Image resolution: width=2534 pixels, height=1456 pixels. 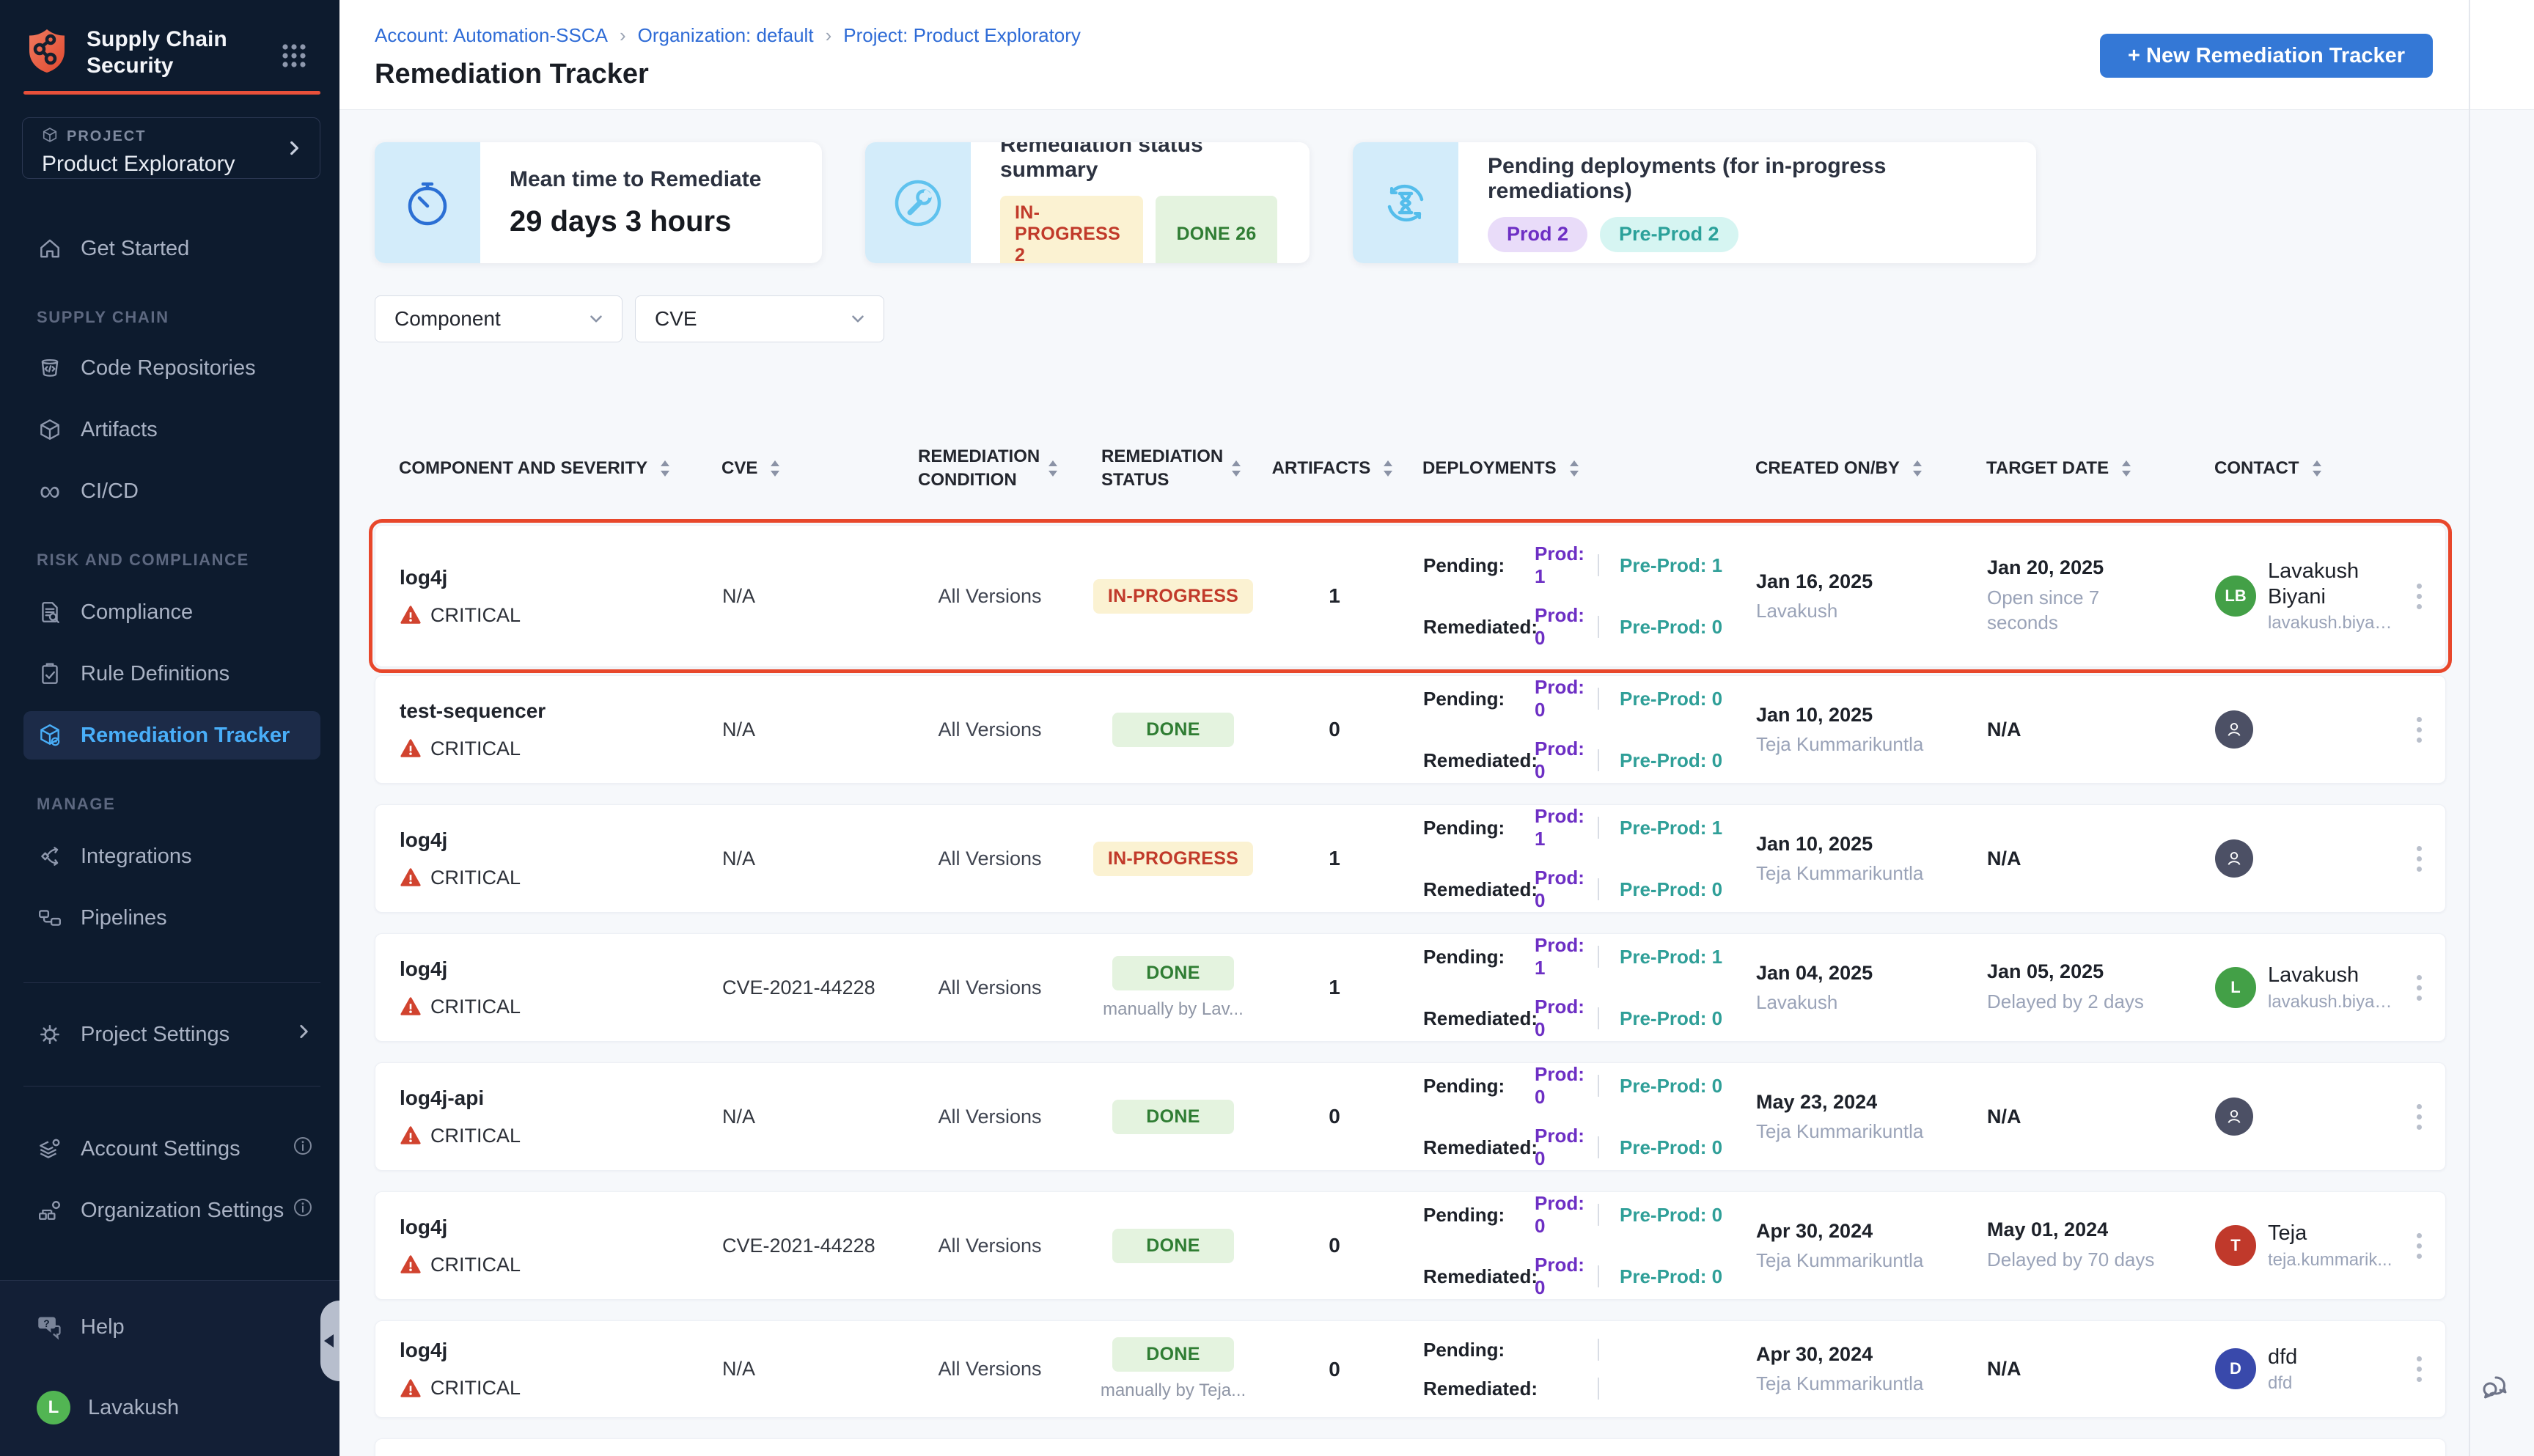 I want to click on sidebar-item-project-settings: Project Settings, so click(x=171, y=1034).